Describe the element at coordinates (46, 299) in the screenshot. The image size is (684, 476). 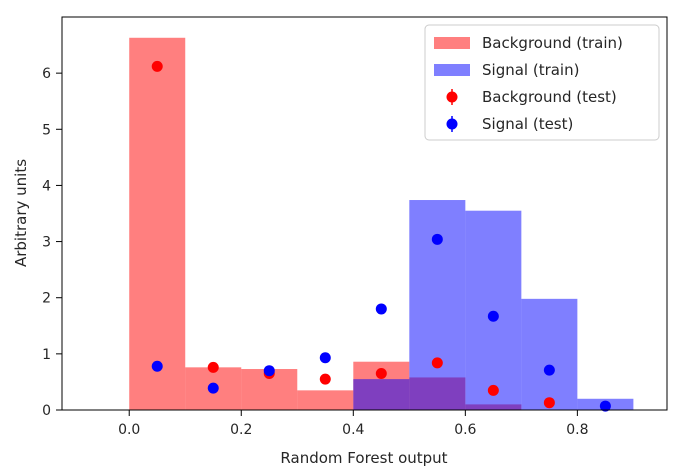
I see `y-tick-label: 2` at that location.